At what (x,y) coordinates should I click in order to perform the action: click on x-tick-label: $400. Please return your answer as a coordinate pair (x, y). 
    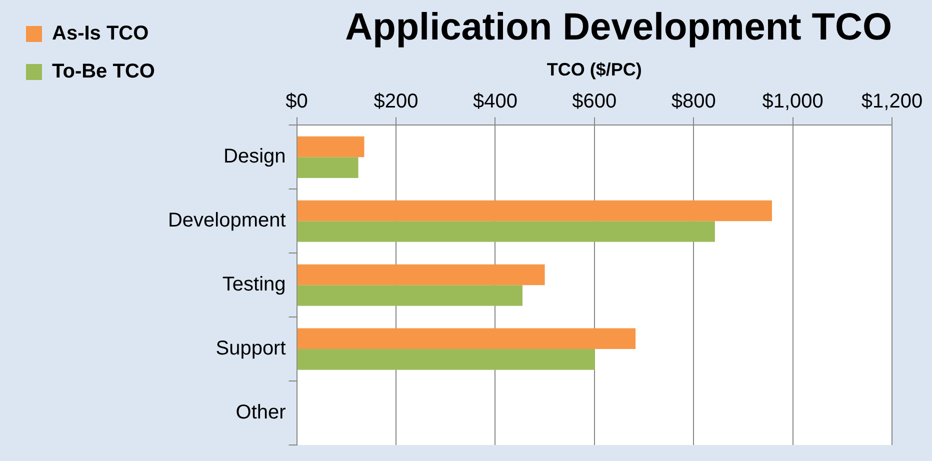
    Looking at the image, I should click on (495, 101).